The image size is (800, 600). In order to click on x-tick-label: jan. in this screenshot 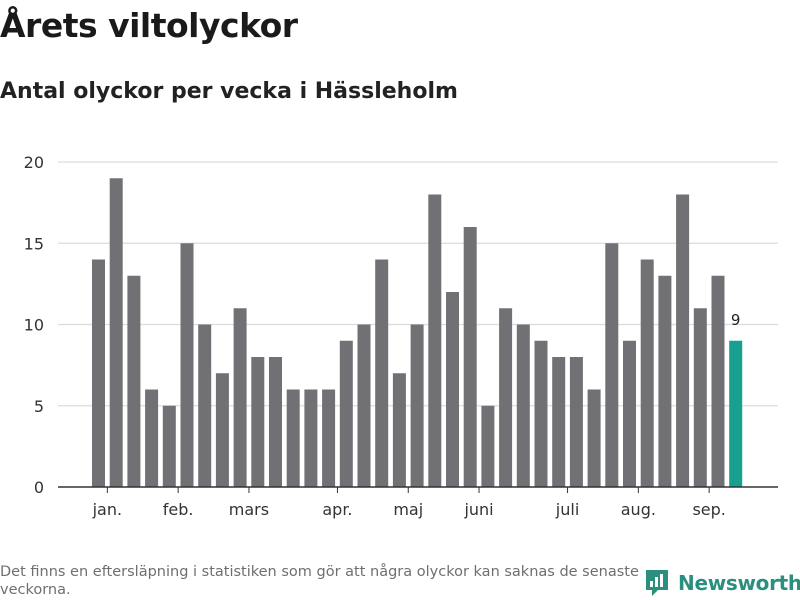, I will do `click(107, 509)`.